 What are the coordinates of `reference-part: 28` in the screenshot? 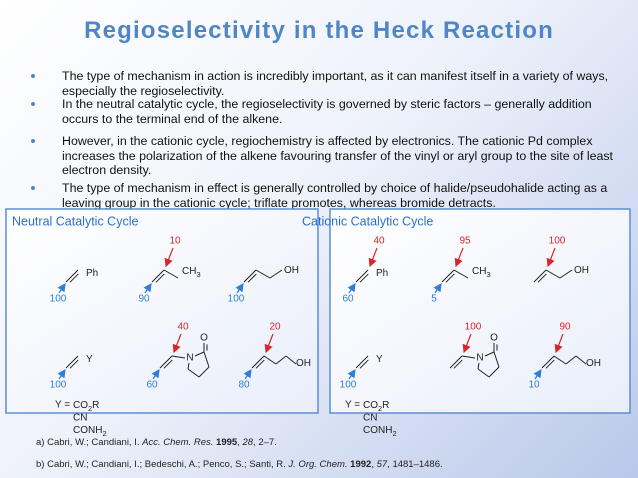 It's located at (248, 442).